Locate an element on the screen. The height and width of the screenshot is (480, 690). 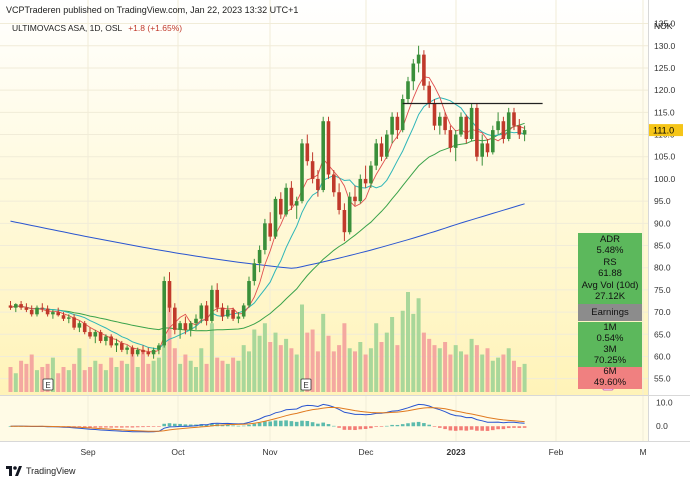
price-tick-label: 100.0 is located at coordinates (665, 179).